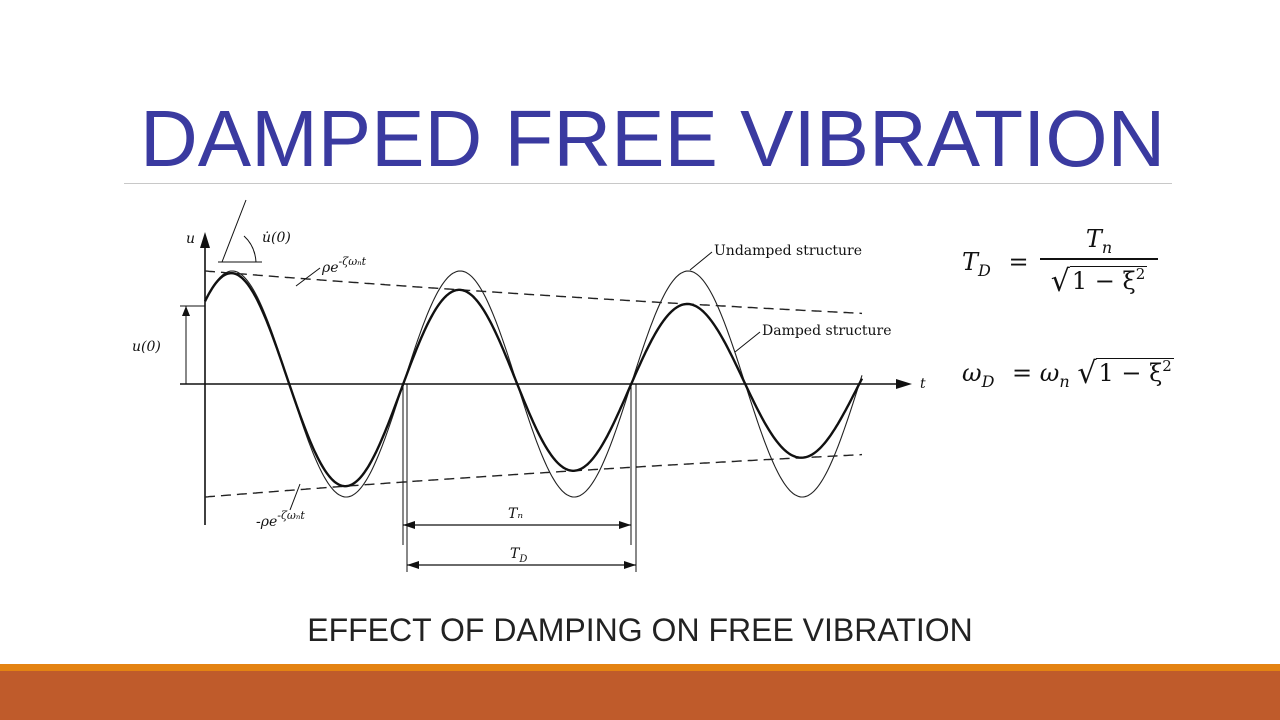 Image resolution: width=1280 pixels, height=720 pixels. Describe the element at coordinates (515, 514) in the screenshot. I see `tn-label: Tₙ` at that location.